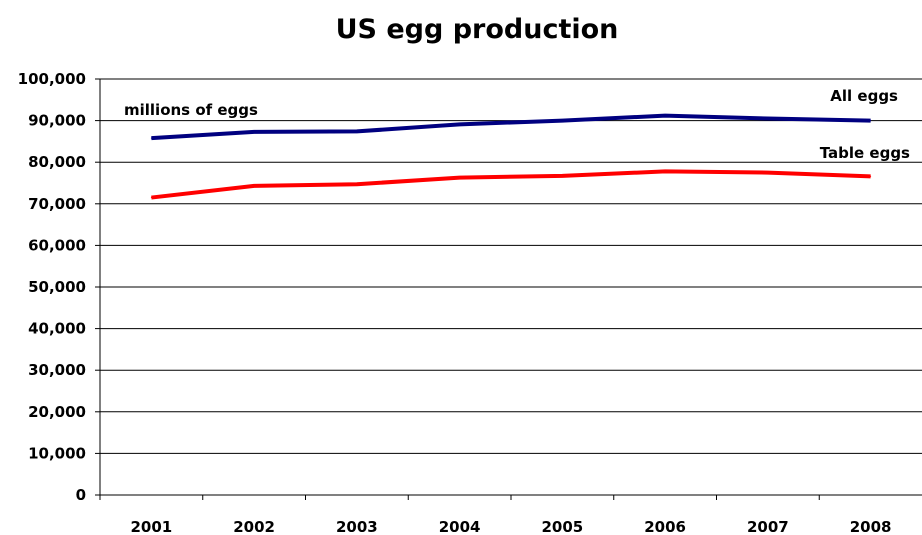 Image resolution: width=922 pixels, height=535 pixels. I want to click on y-tick-label: 100,000, so click(52, 79).